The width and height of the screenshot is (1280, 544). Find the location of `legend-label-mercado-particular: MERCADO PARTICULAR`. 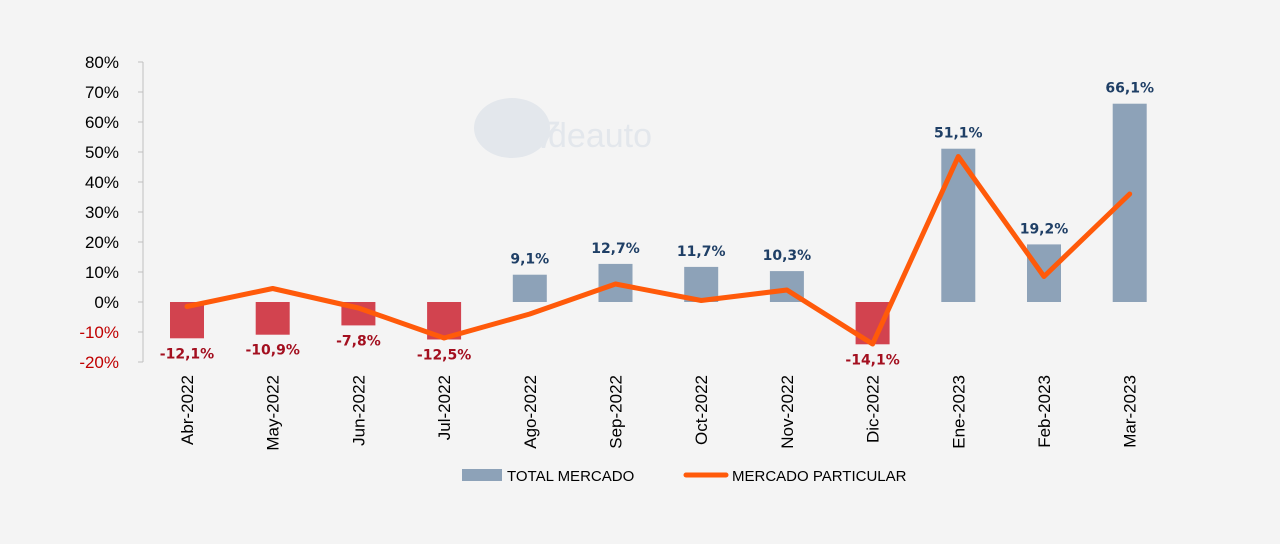

legend-label-mercado-particular: MERCADO PARTICULAR is located at coordinates (819, 476).